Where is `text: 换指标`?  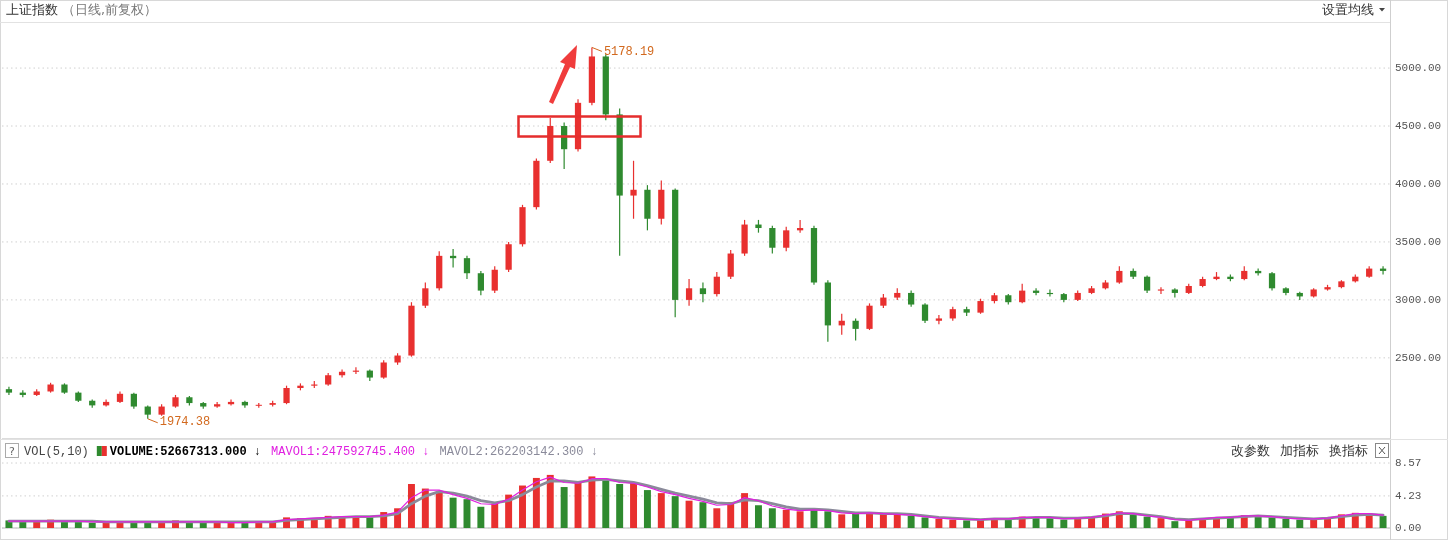 text: 换指标 is located at coordinates (1348, 450).